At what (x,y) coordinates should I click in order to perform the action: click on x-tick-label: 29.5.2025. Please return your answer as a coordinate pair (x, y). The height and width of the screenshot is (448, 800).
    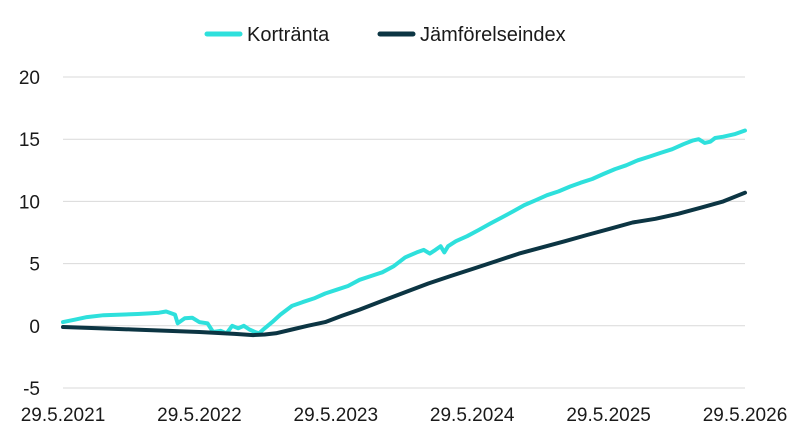
    Looking at the image, I should click on (608, 415).